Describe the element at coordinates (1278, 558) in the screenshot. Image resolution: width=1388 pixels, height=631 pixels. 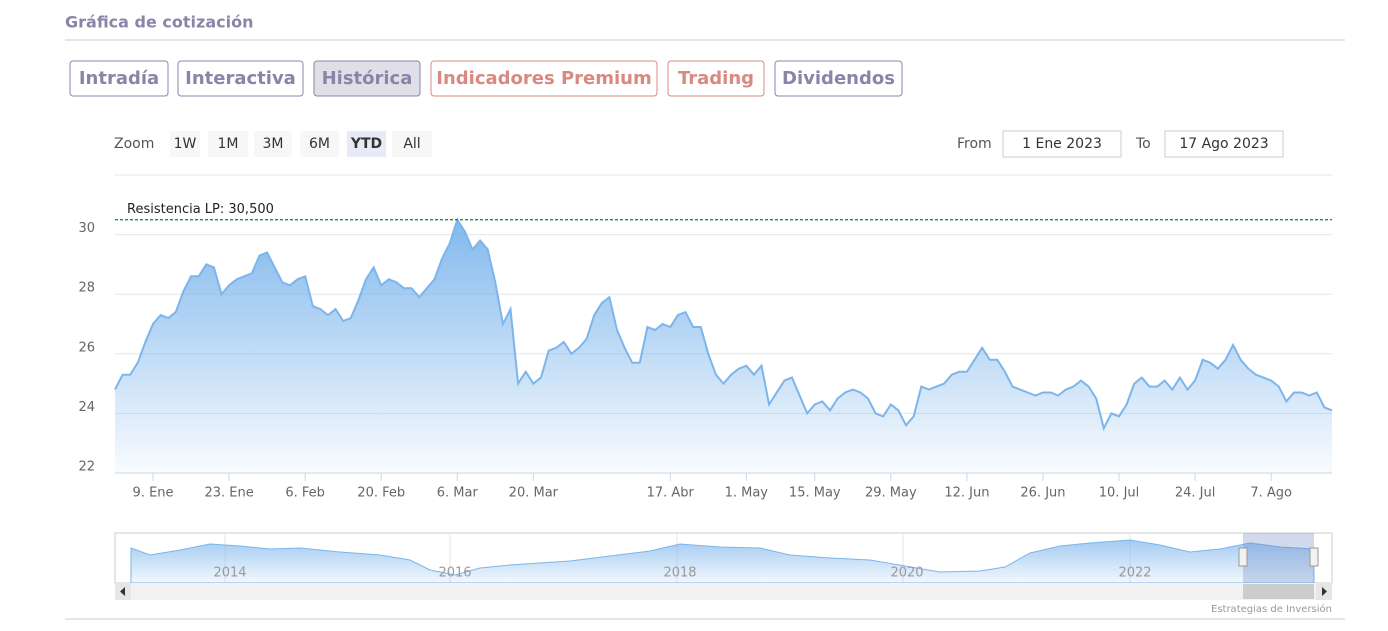
I see `navigator-mask` at that location.